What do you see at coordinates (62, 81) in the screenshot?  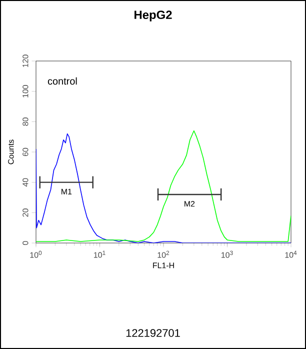 I see `annotation: control` at bounding box center [62, 81].